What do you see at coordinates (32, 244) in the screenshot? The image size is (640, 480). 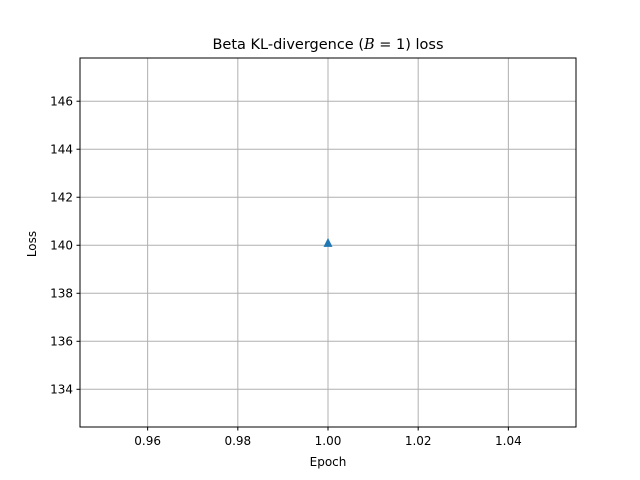 I see `y-axis-label: Loss` at bounding box center [32, 244].